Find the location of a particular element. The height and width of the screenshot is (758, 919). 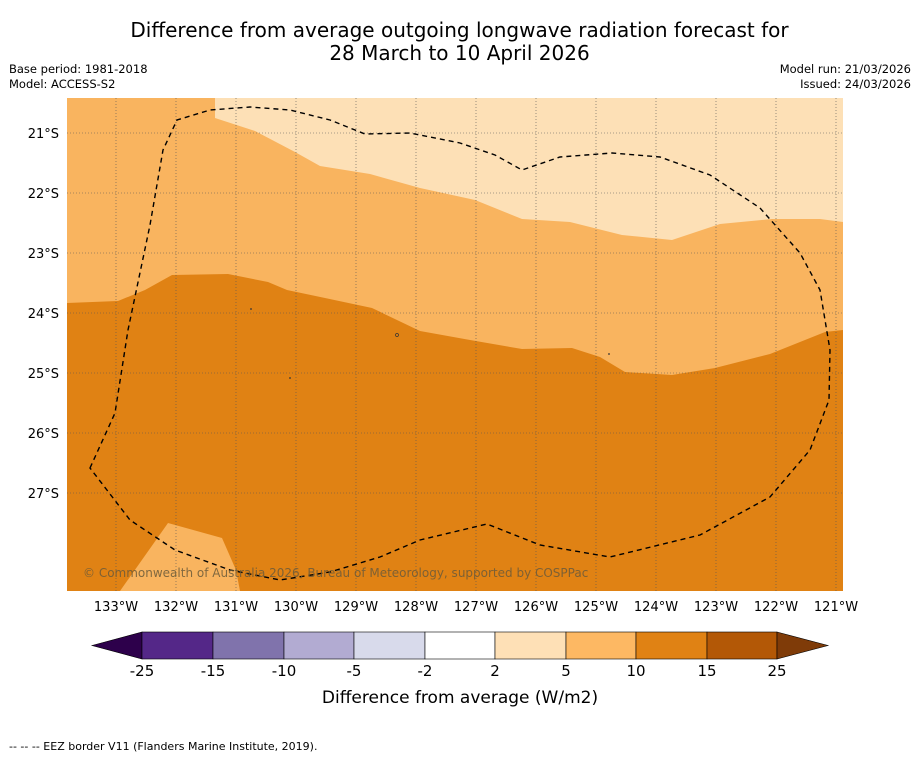

colorbar-tick-label: -25 is located at coordinates (142, 671).